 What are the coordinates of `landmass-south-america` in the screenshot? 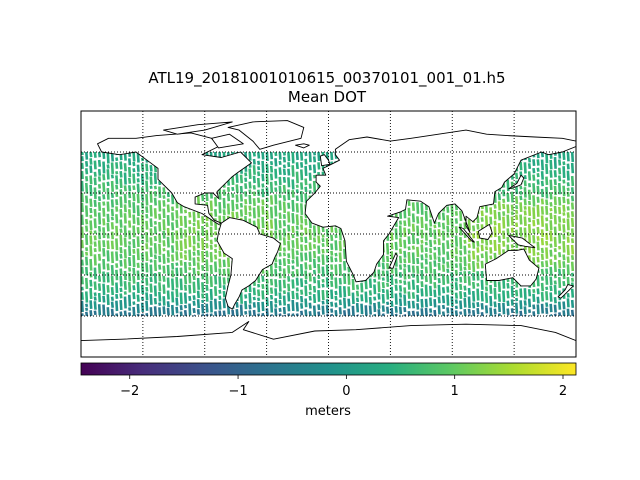 It's located at (248, 263).